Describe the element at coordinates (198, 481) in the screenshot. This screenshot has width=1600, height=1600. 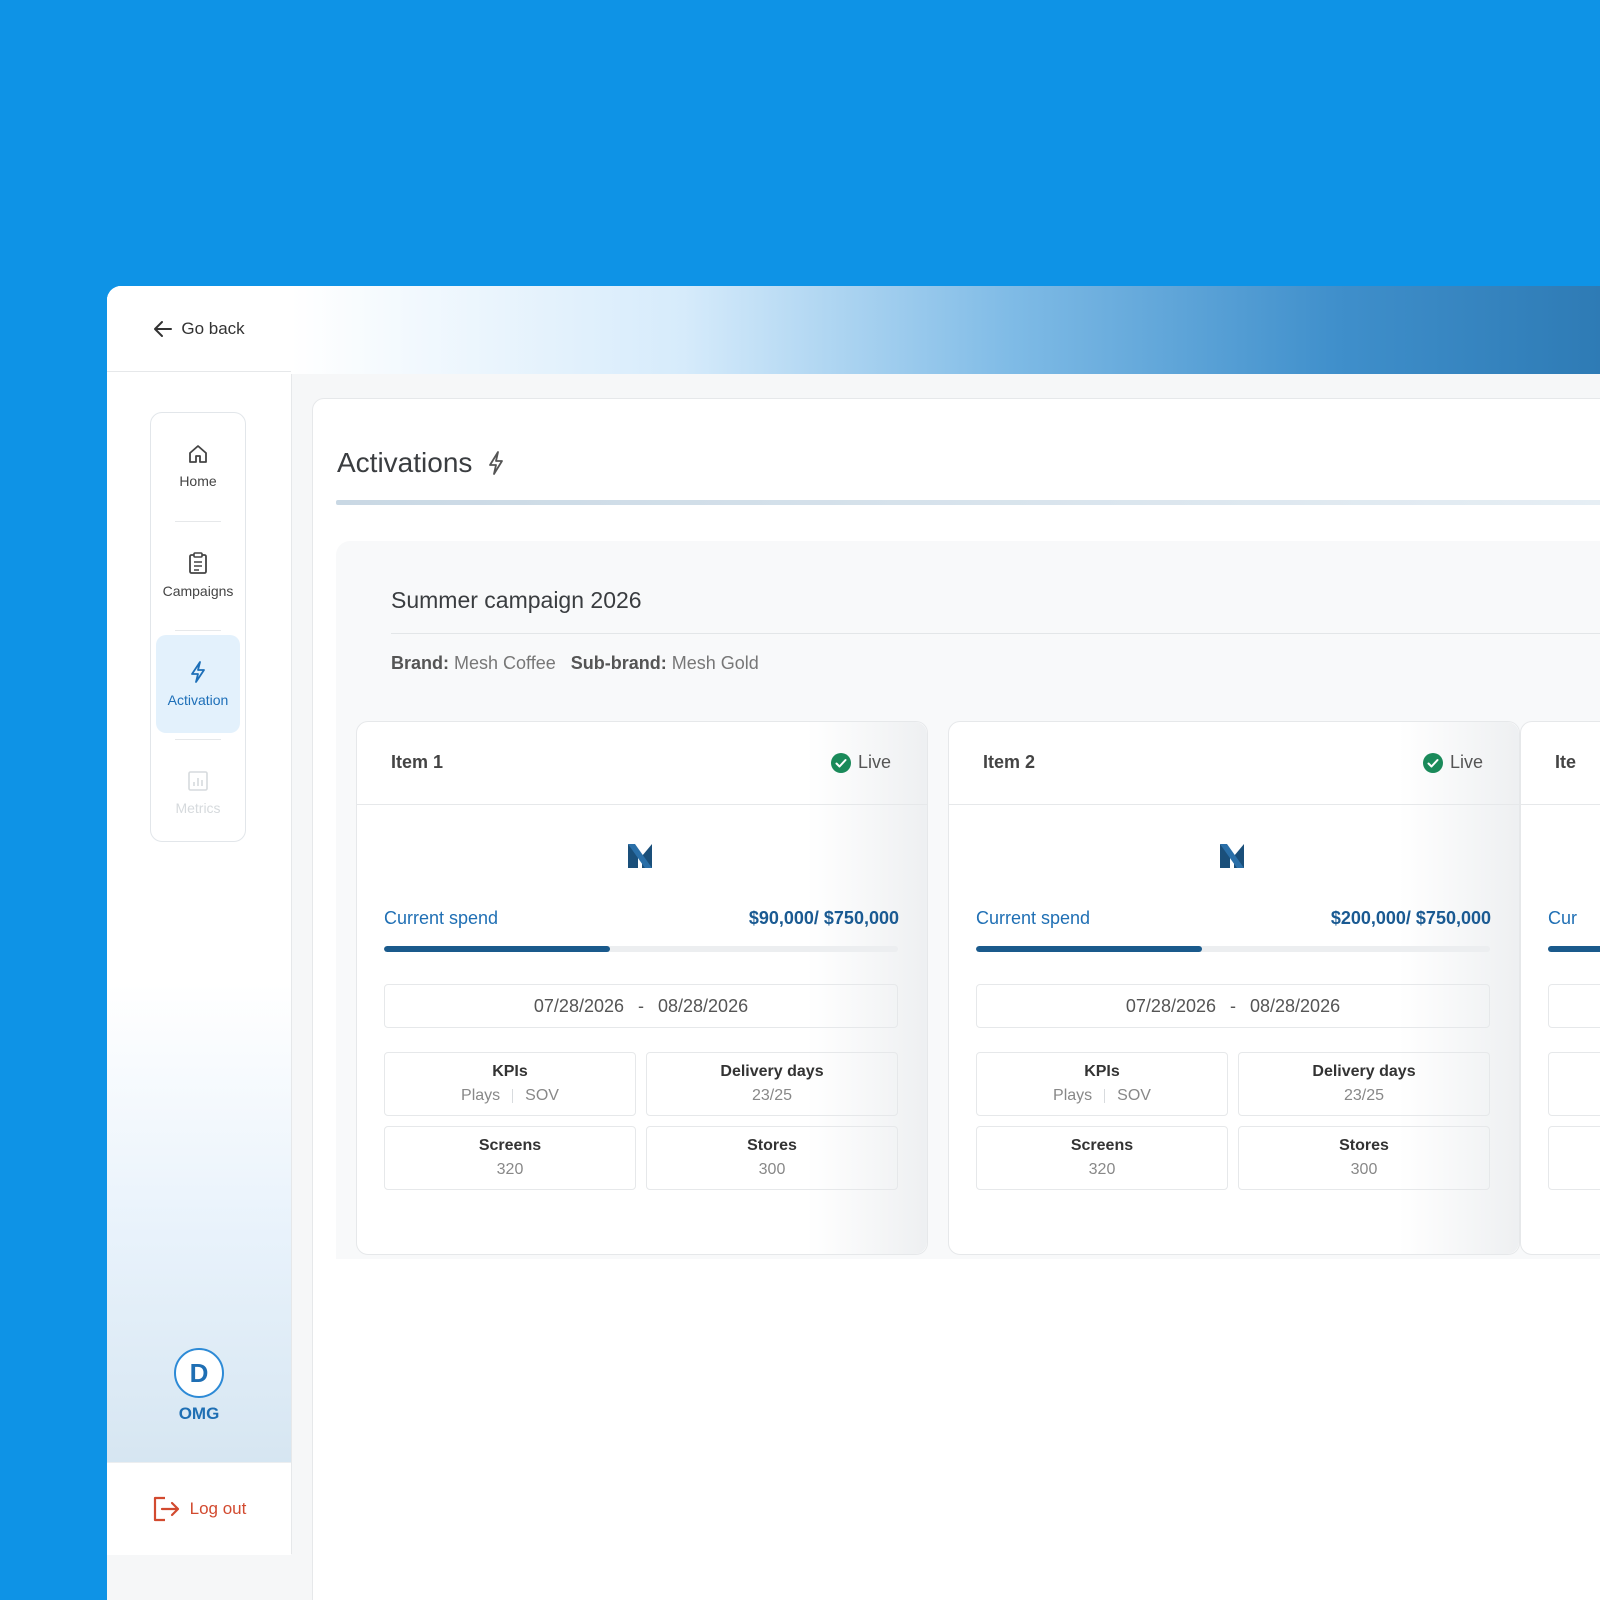
I see `sidebar-item-label: Home` at that location.